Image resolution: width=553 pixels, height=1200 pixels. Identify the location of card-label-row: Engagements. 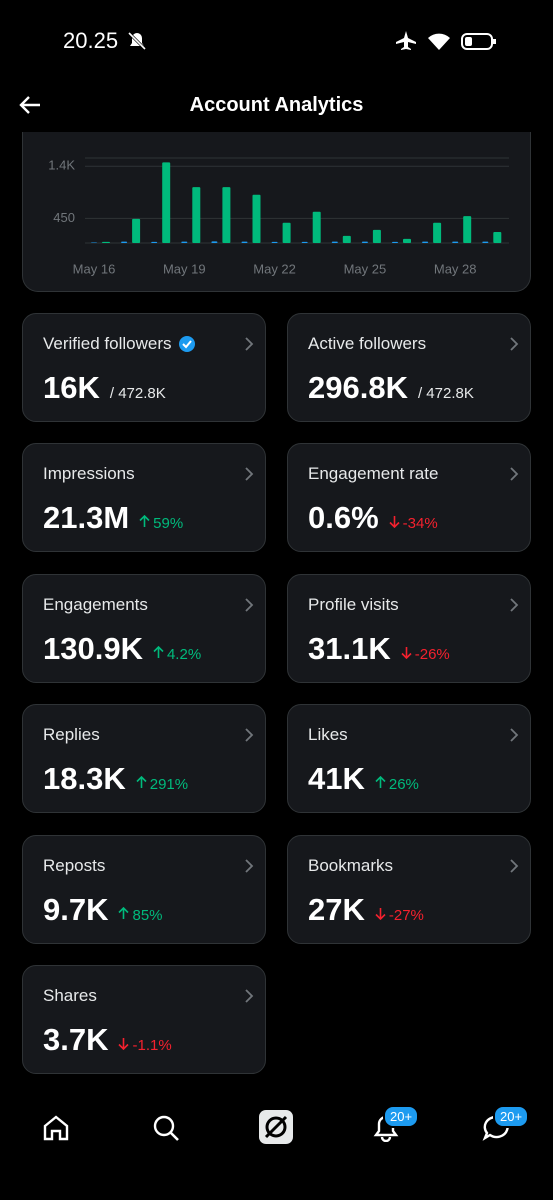
(95, 605).